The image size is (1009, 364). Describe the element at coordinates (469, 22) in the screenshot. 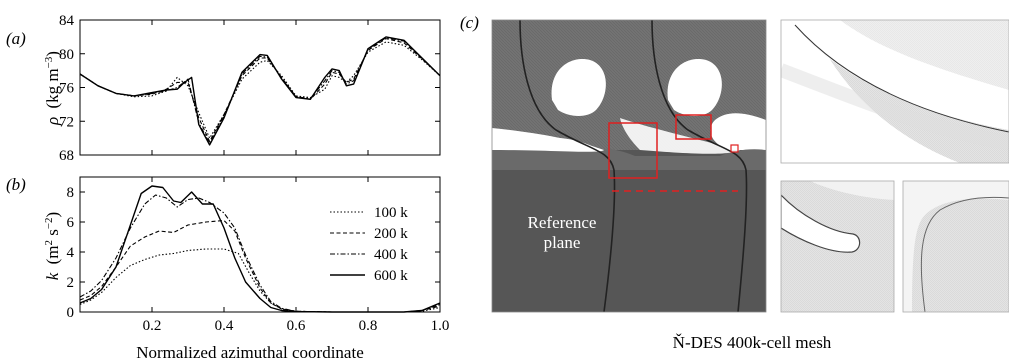

I see `panel-label-c: (c)` at that location.